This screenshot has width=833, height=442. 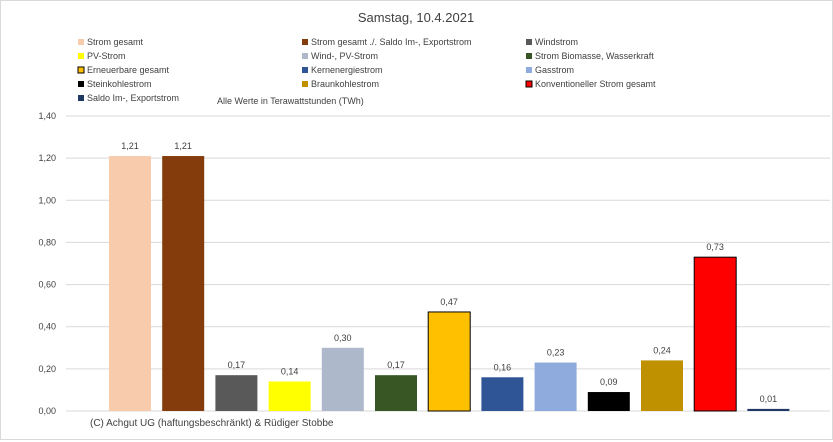 I want to click on data-label: 0,73, so click(x=715, y=247).